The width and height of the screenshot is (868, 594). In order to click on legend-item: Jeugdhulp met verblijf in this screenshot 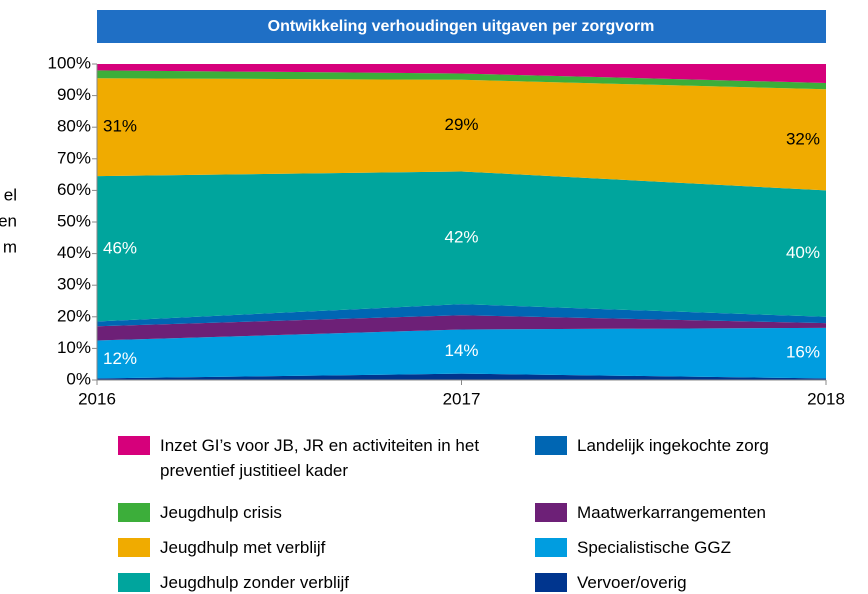, I will do `click(329, 552)`.